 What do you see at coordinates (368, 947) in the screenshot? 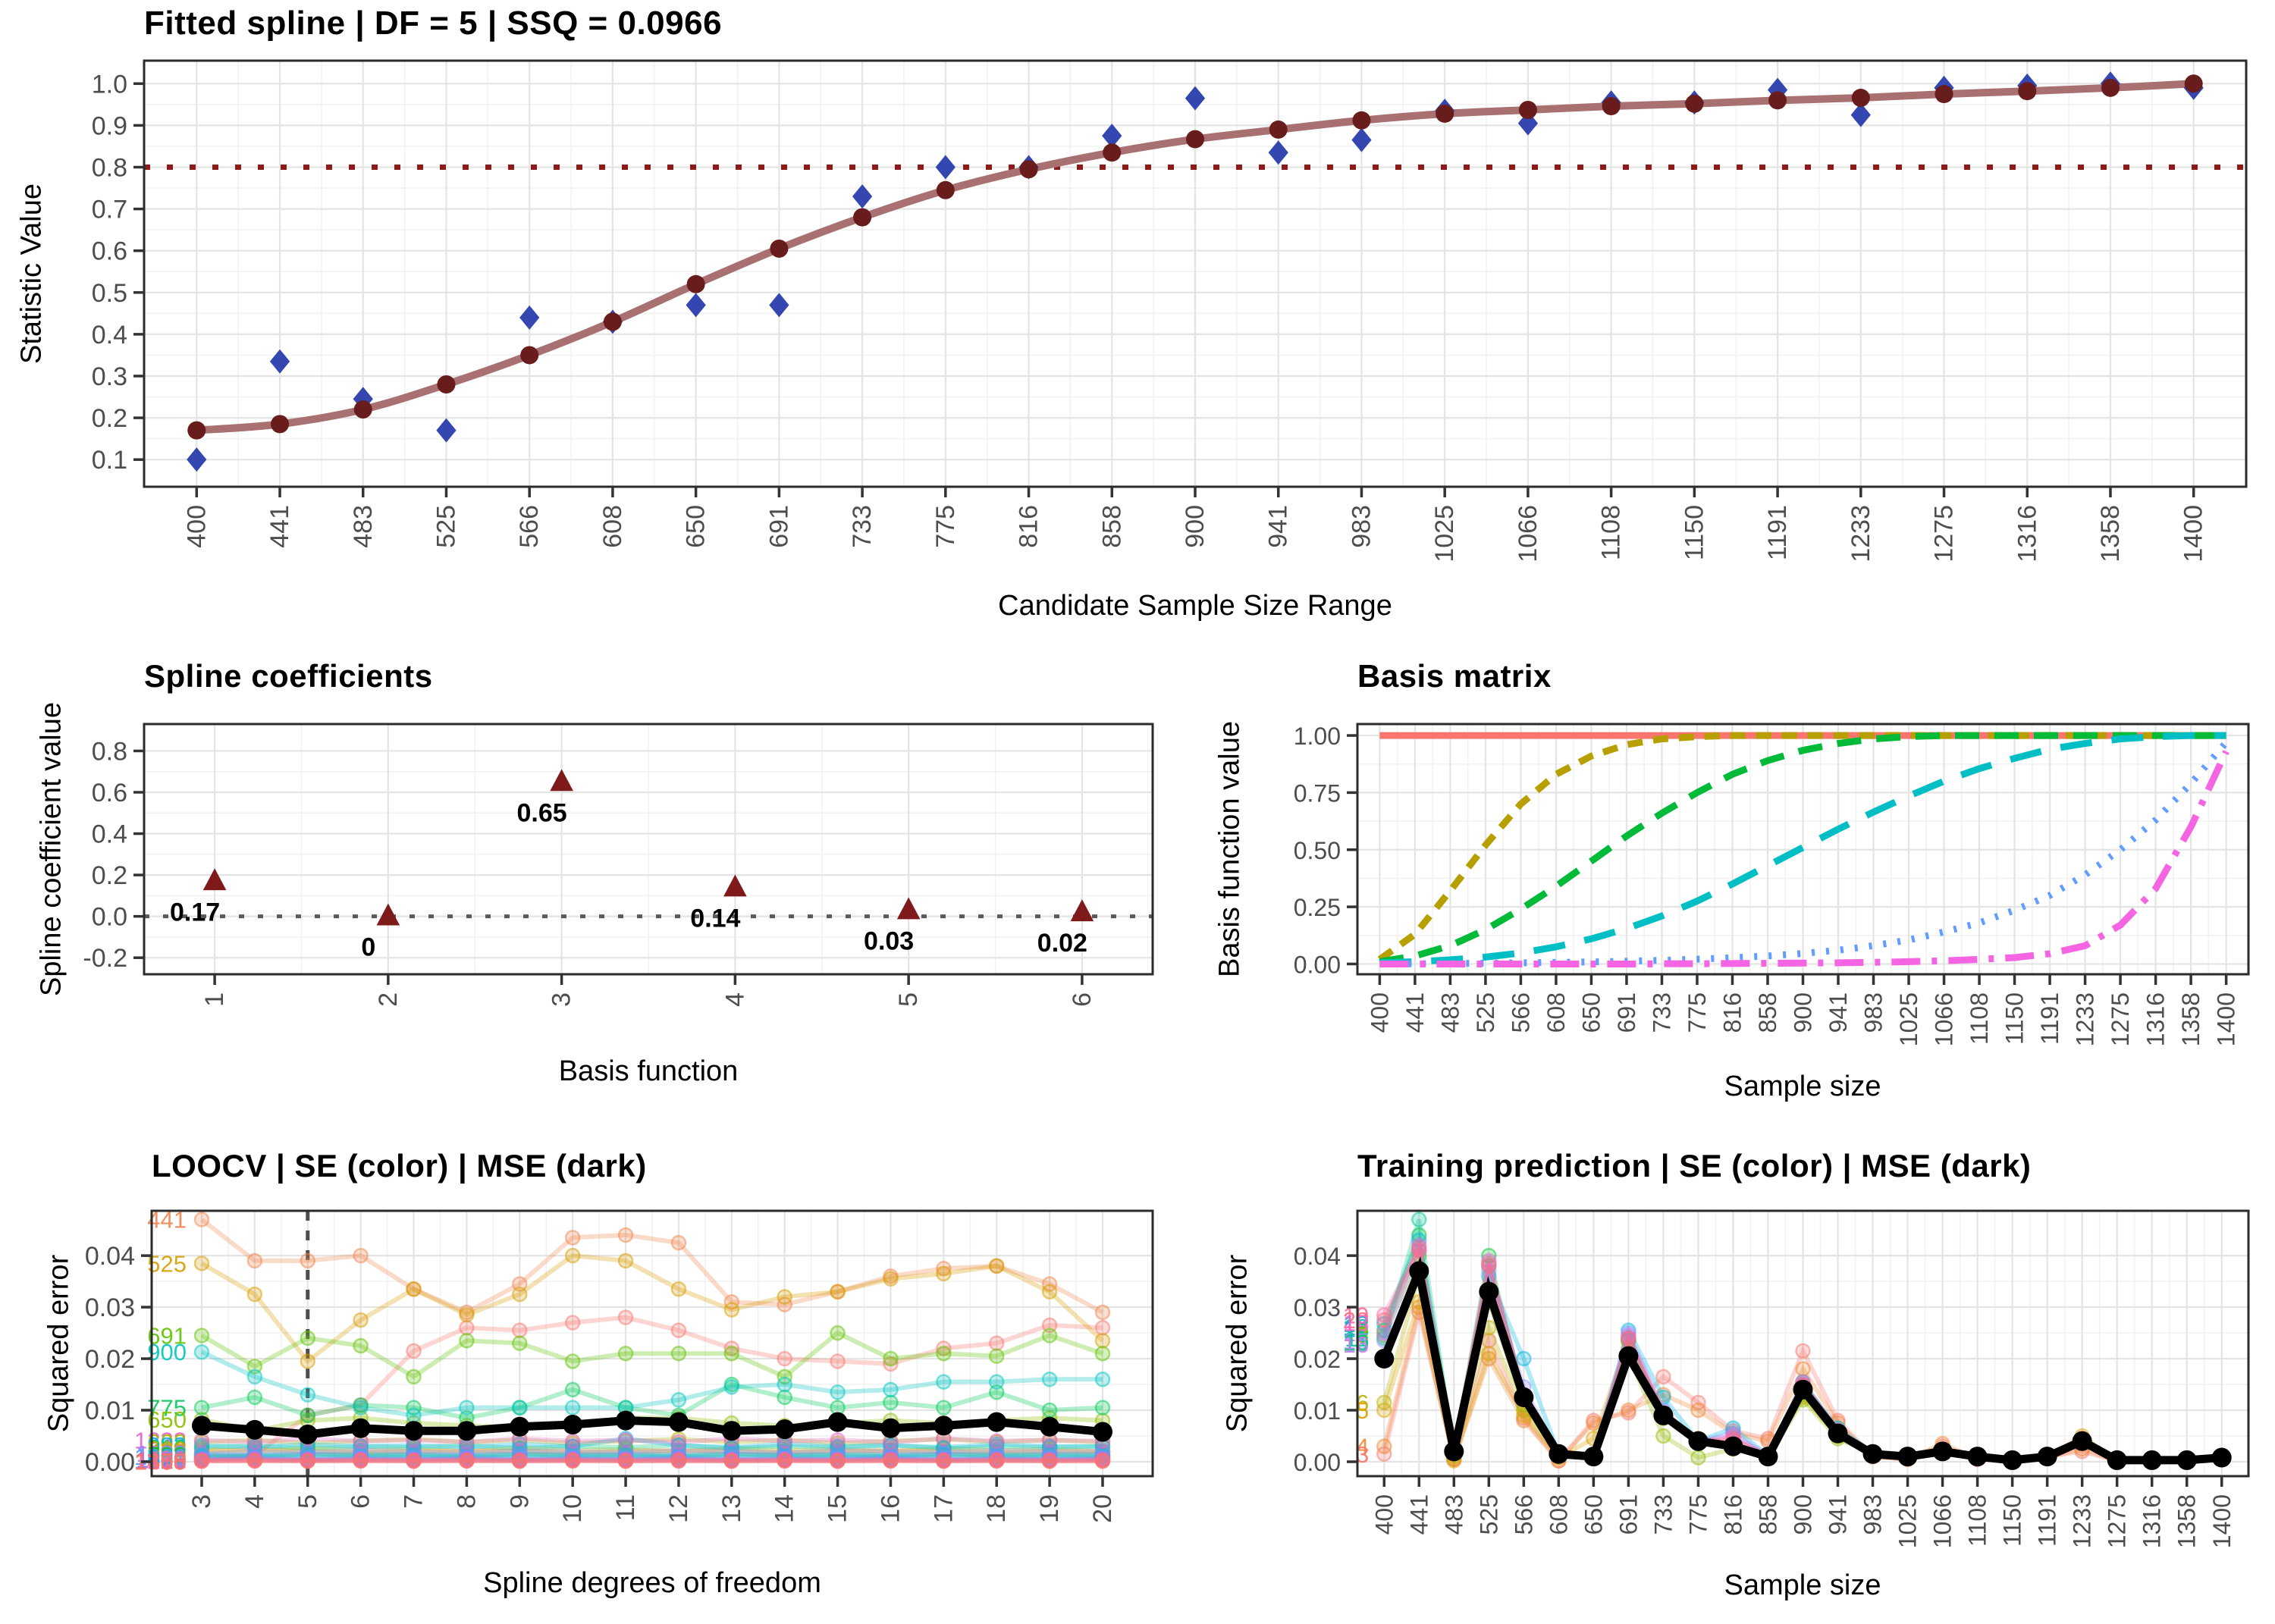
I see `svg-text: 0` at bounding box center [368, 947].